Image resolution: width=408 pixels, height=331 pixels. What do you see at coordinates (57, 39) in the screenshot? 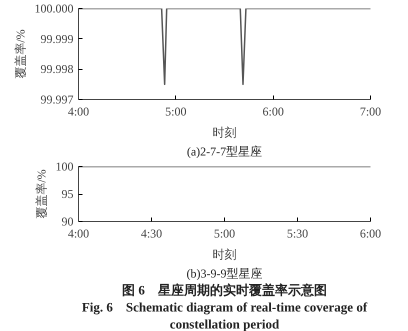
I see `y-tick-label: 99.999` at bounding box center [57, 39].